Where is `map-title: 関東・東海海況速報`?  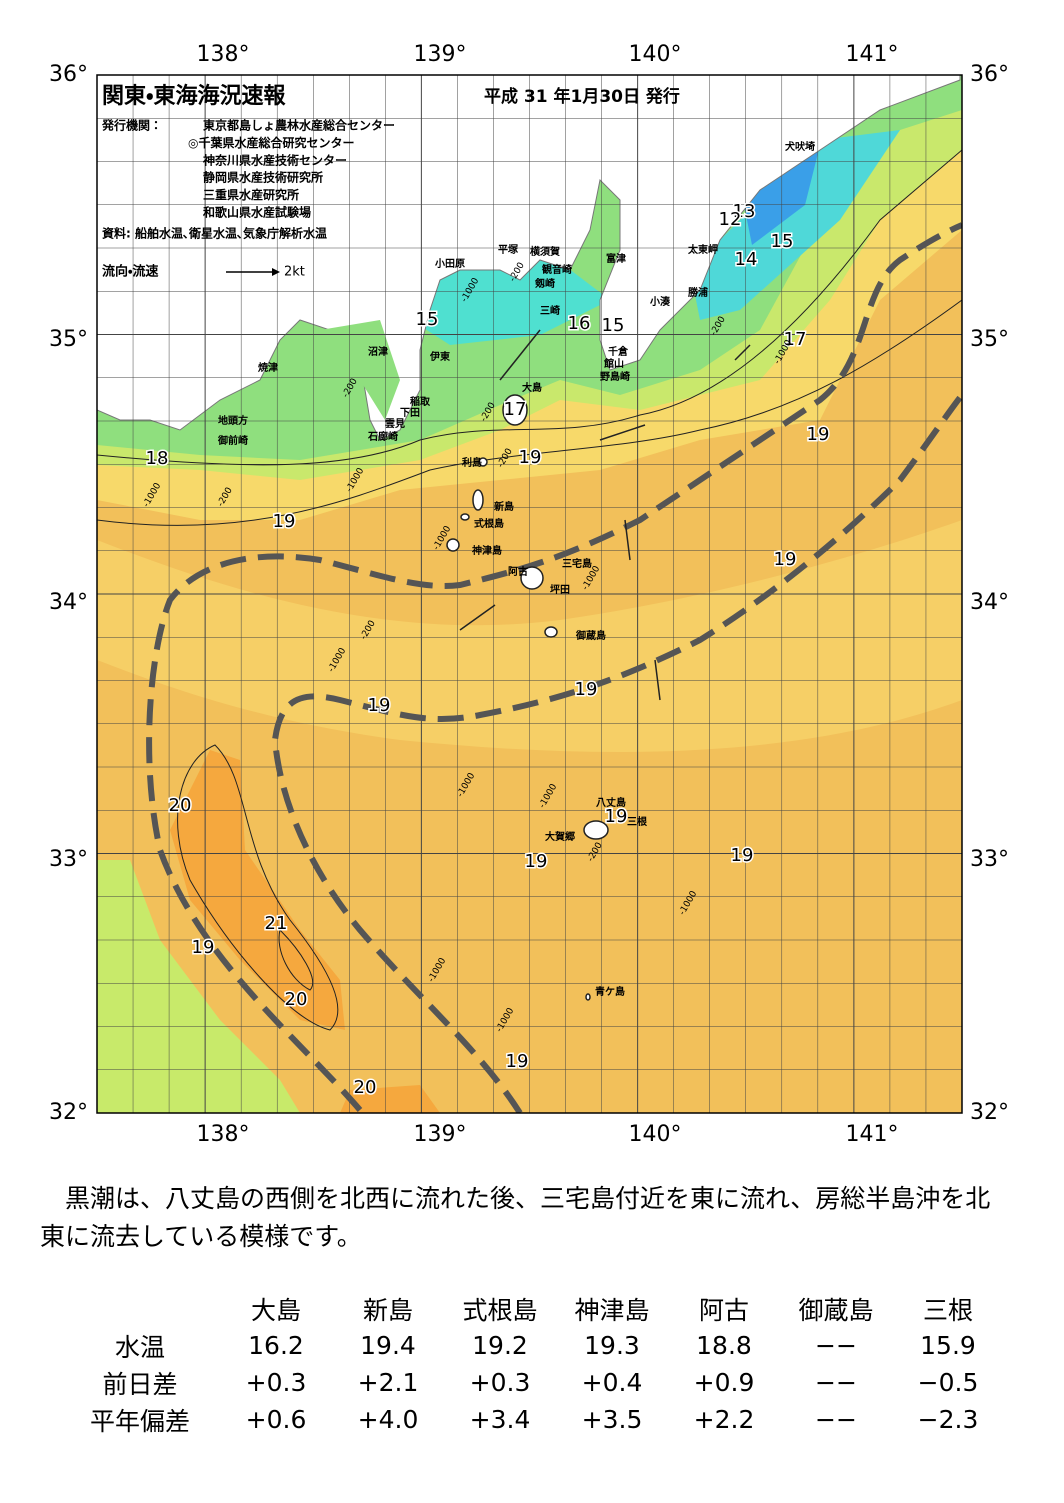 map-title: 関東・東海海況速報 is located at coordinates (194, 96).